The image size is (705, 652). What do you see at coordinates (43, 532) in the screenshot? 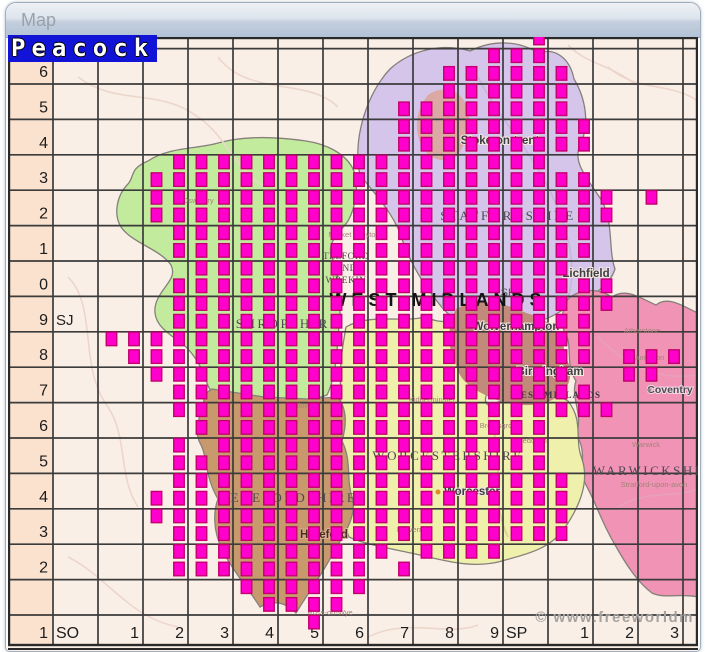
I see `row-label-northing: 3` at bounding box center [43, 532].